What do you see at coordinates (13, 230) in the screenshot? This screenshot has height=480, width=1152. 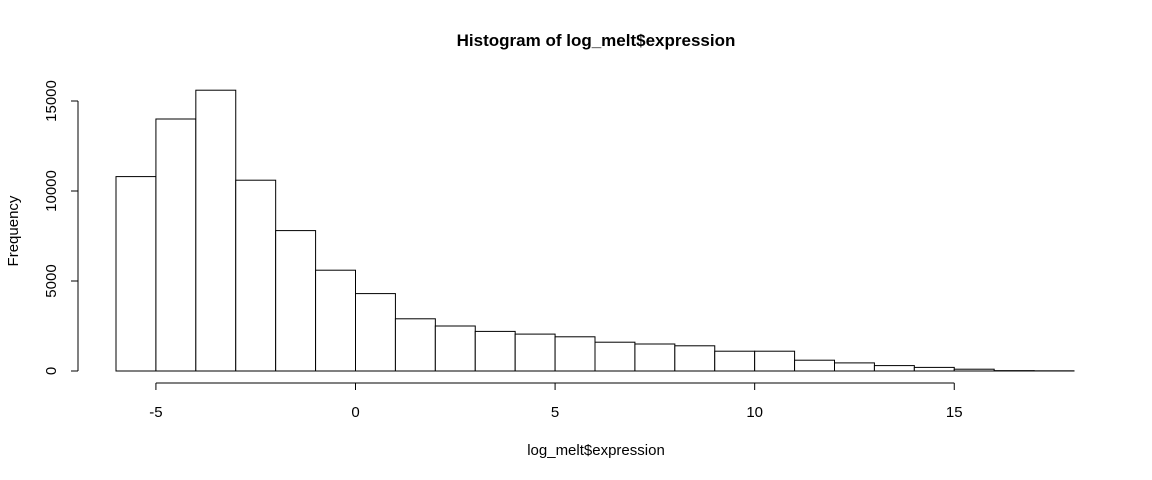 I see `y-axis-label: Frequency` at bounding box center [13, 230].